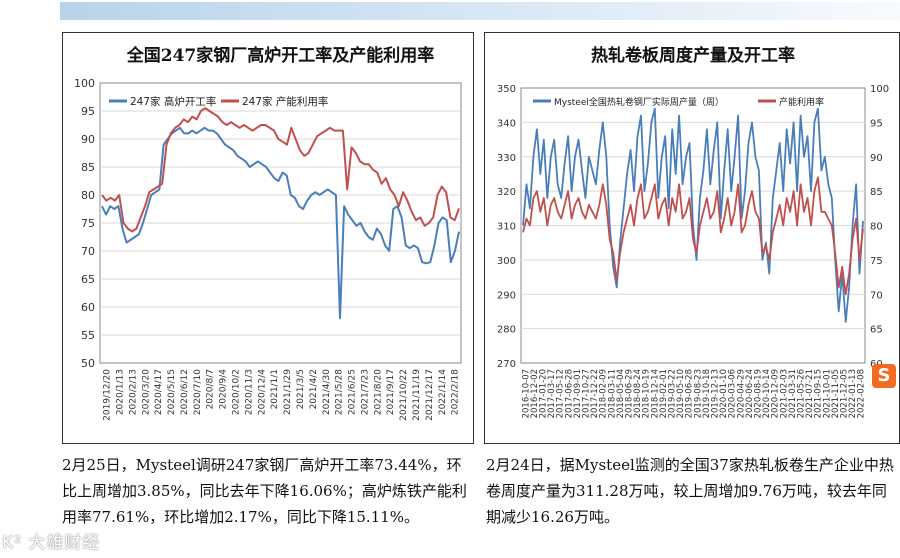 The width and height of the screenshot is (900, 558). What do you see at coordinates (693, 55) in the screenshot?
I see `chart-title: 热轧卷板周度产量及开工率` at bounding box center [693, 55].